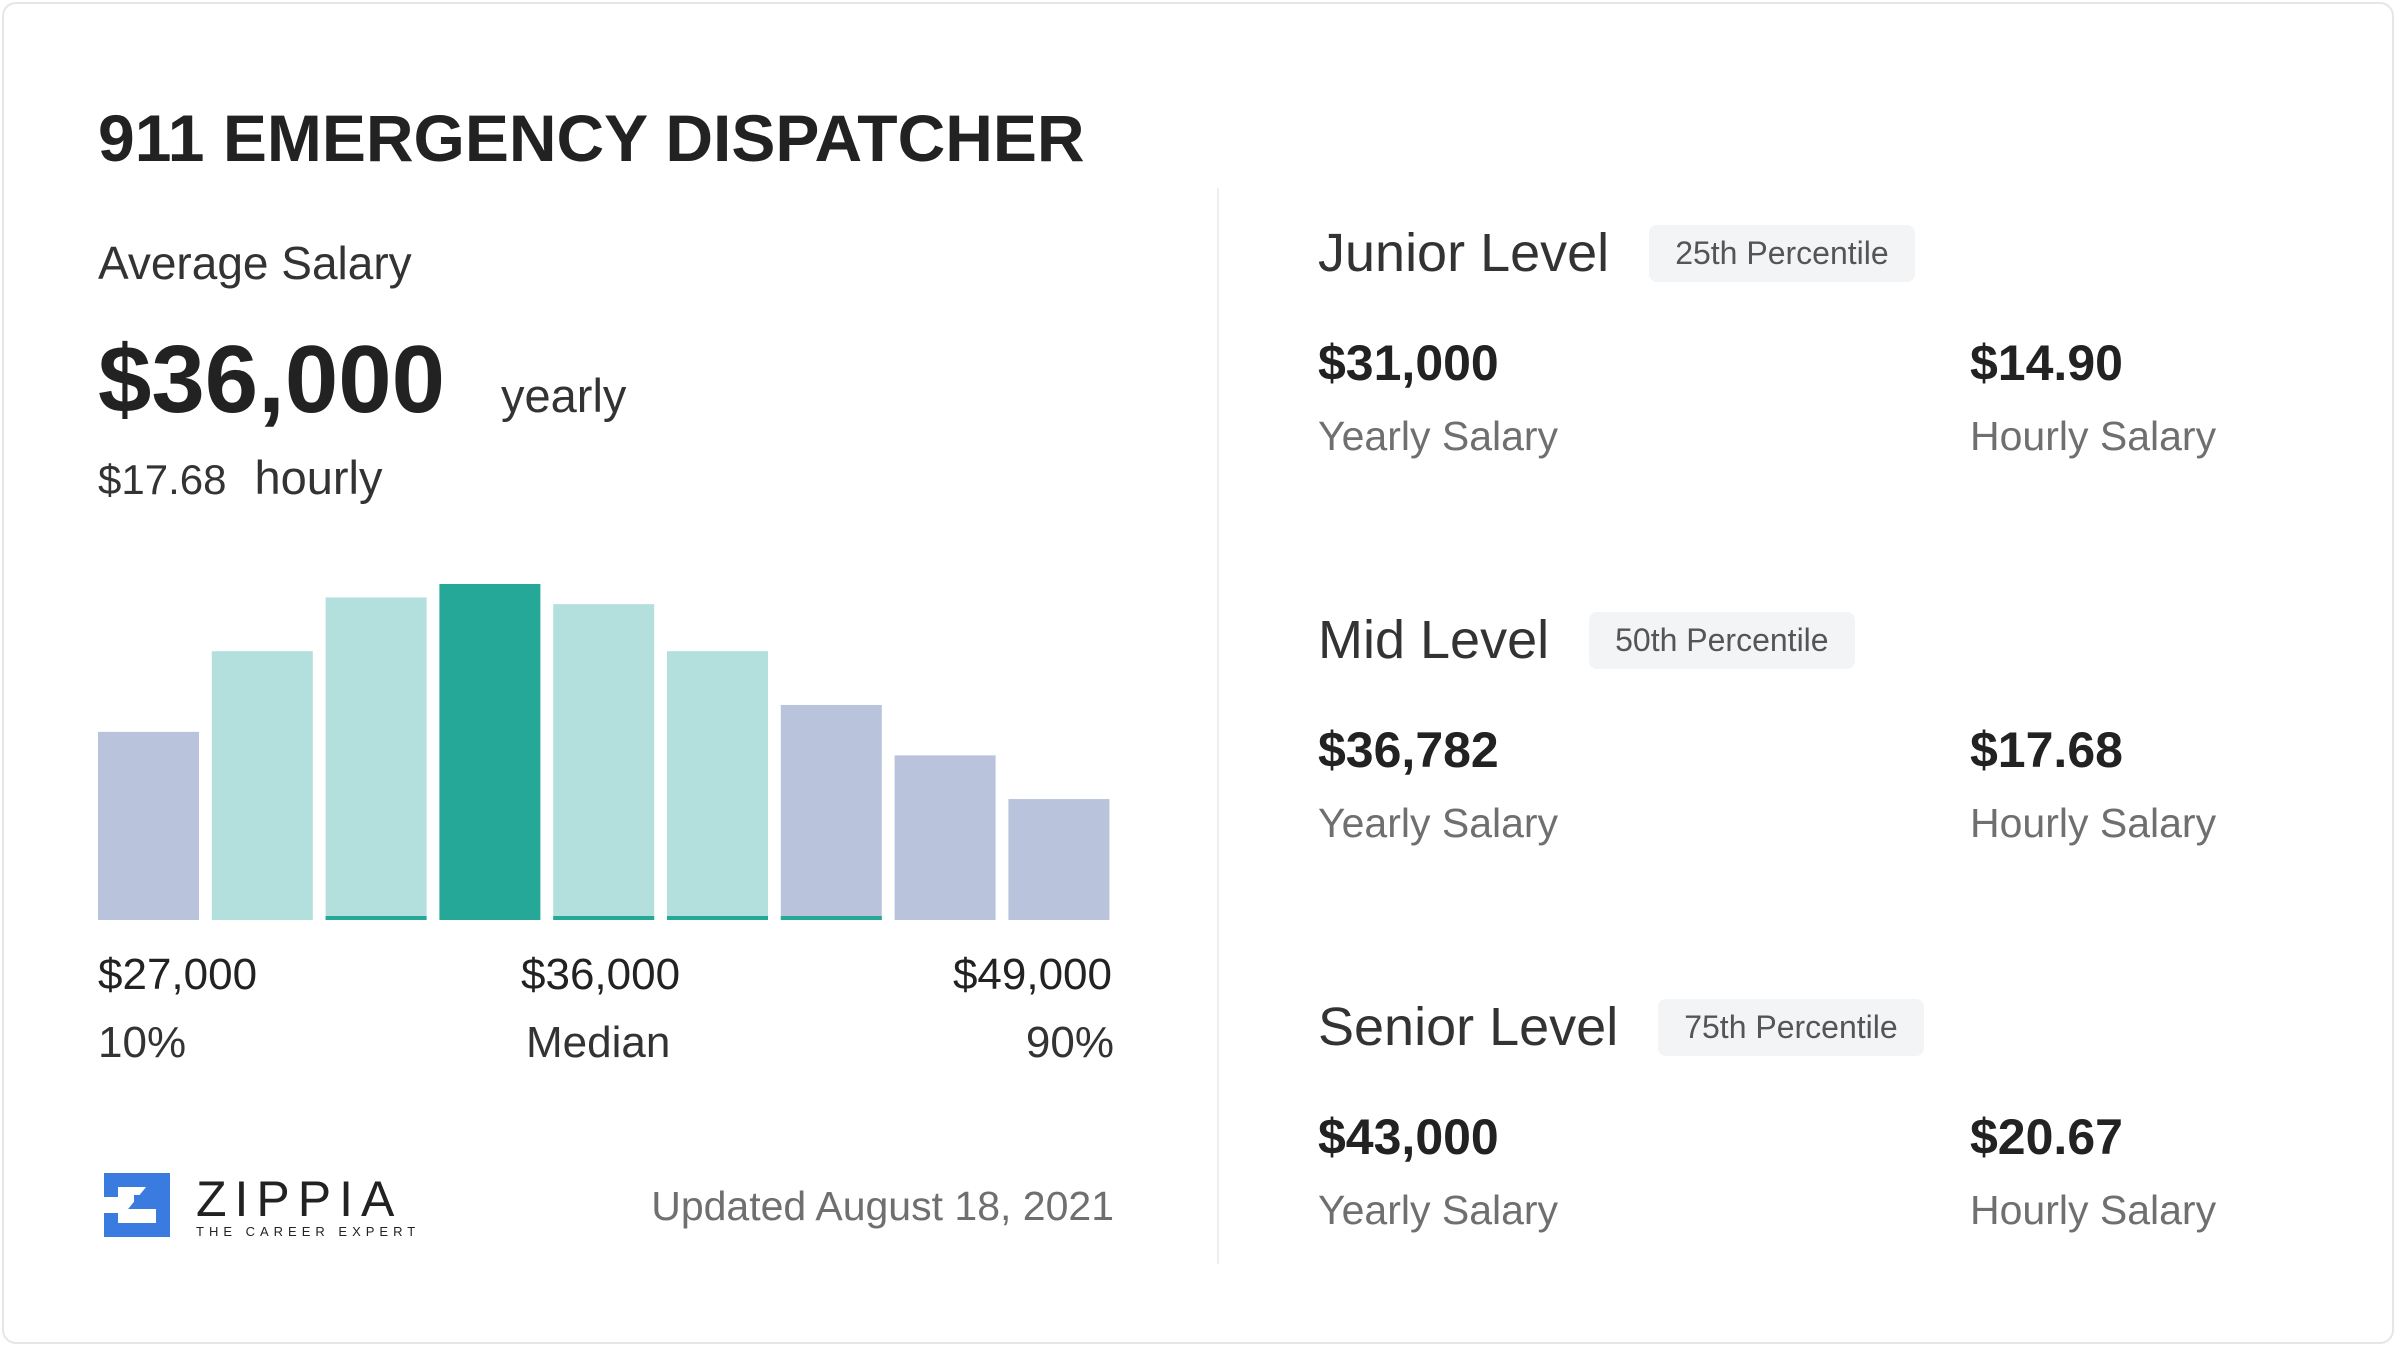 This screenshot has width=2400, height=1350. Describe the element at coordinates (1408, 363) in the screenshot. I see `yearly-salary: $31,000` at that location.